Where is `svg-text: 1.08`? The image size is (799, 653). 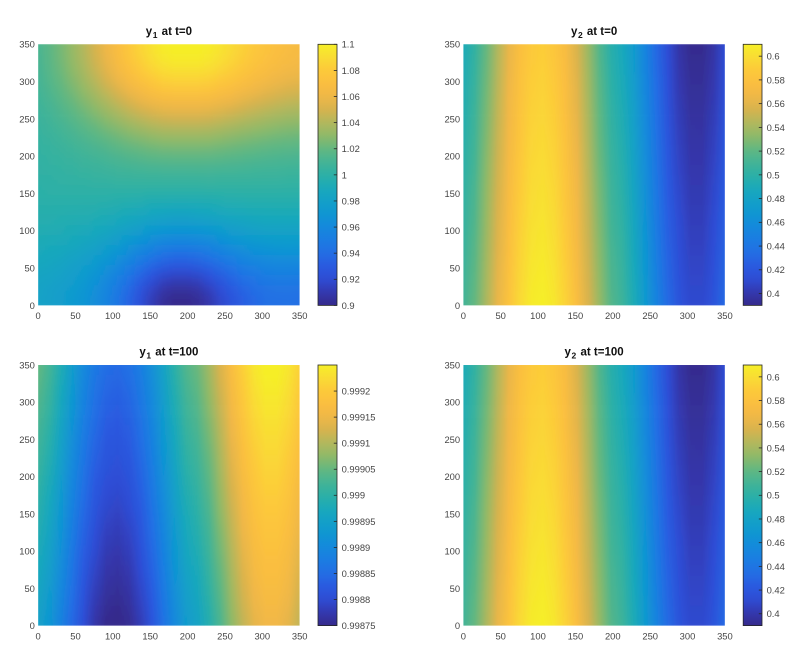 svg-text: 1.08 is located at coordinates (351, 70).